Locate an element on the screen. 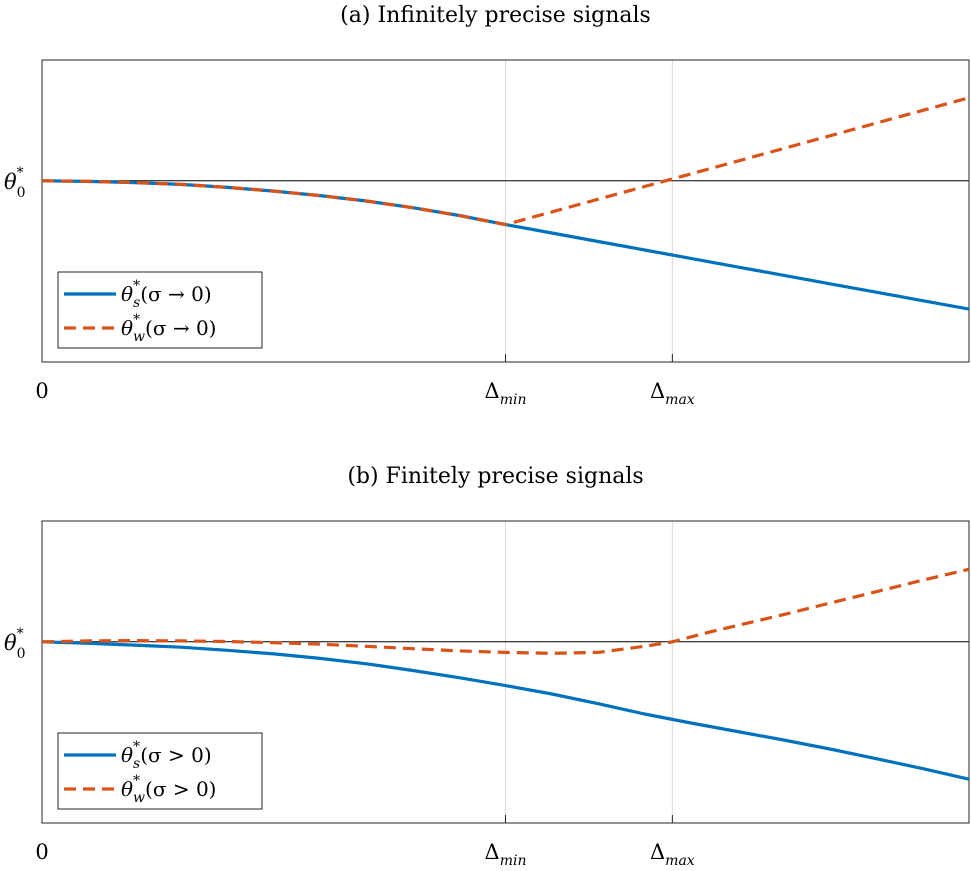  legend: θ* s(σ > 0)θ* w(σ > 0) is located at coordinates (160, 771).